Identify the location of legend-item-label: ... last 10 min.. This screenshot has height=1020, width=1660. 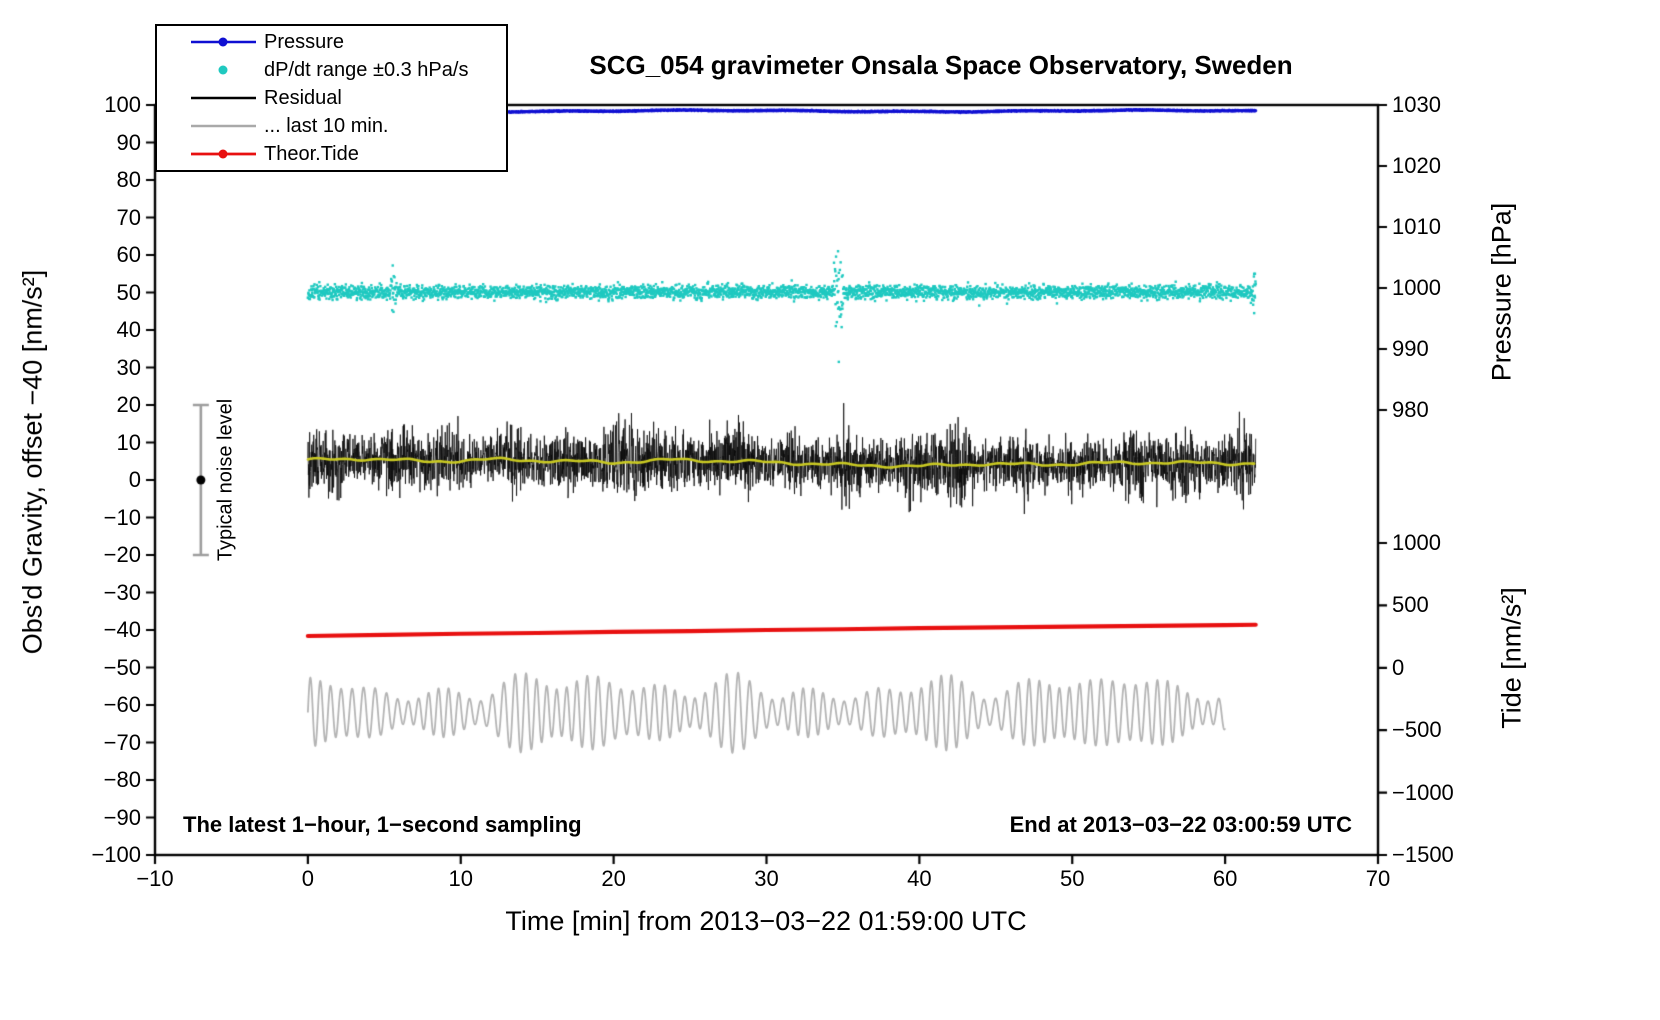
(326, 125).